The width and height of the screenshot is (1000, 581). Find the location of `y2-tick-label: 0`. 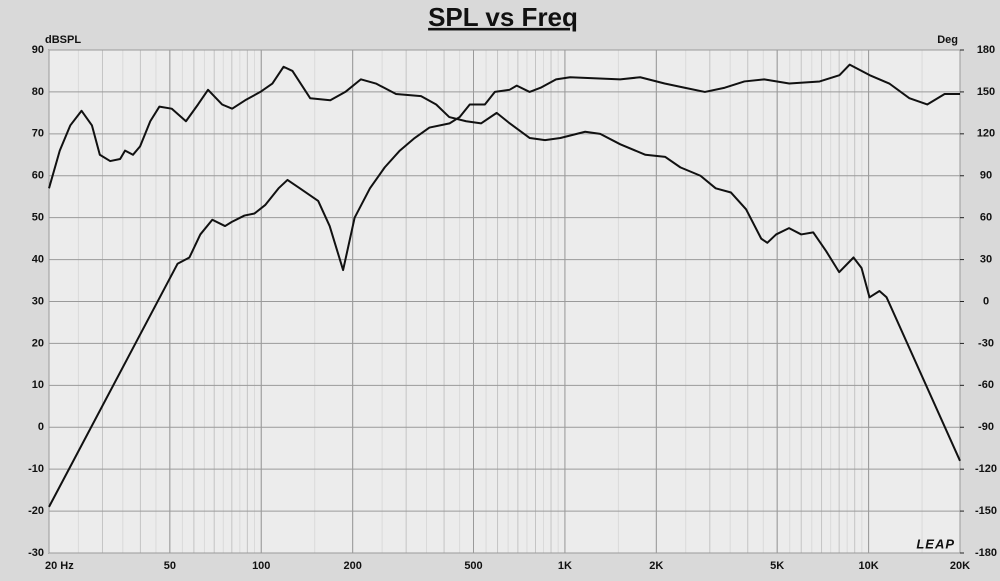

y2-tick-label: 0 is located at coordinates (986, 301).